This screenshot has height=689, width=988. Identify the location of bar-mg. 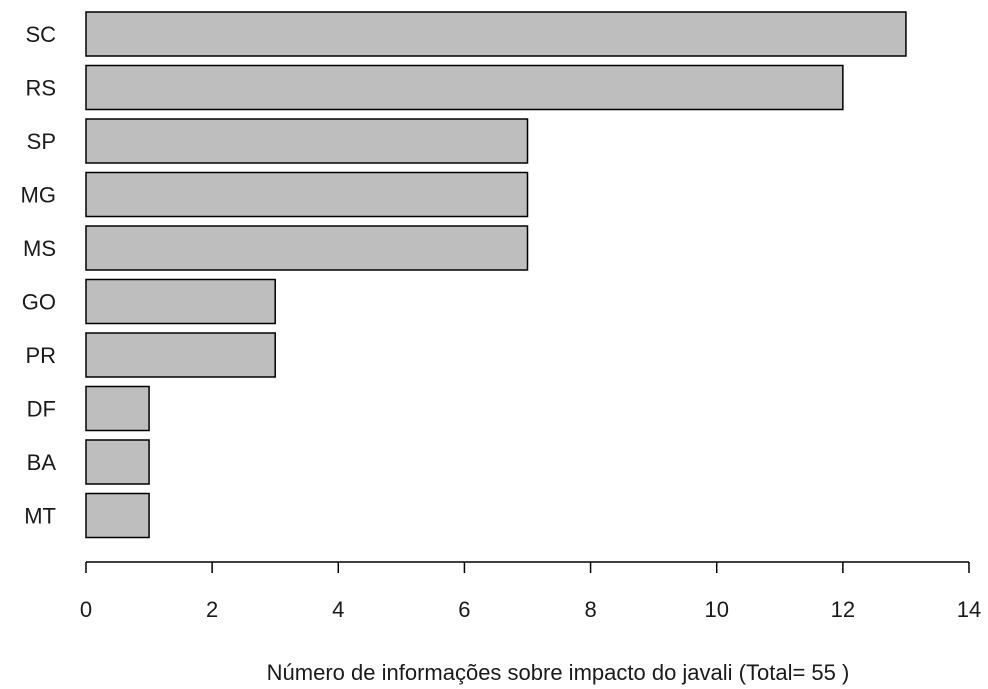
(307, 194).